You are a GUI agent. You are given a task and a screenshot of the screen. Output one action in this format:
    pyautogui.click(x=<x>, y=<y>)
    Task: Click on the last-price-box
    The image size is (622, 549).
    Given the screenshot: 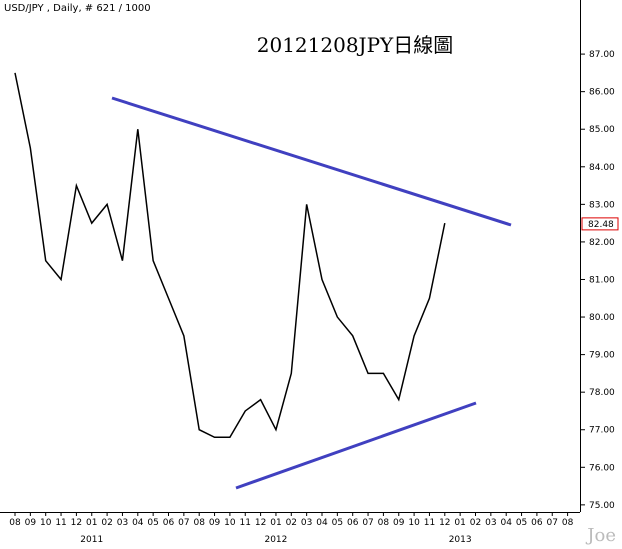 What is the action you would take?
    pyautogui.click(x=600, y=224)
    